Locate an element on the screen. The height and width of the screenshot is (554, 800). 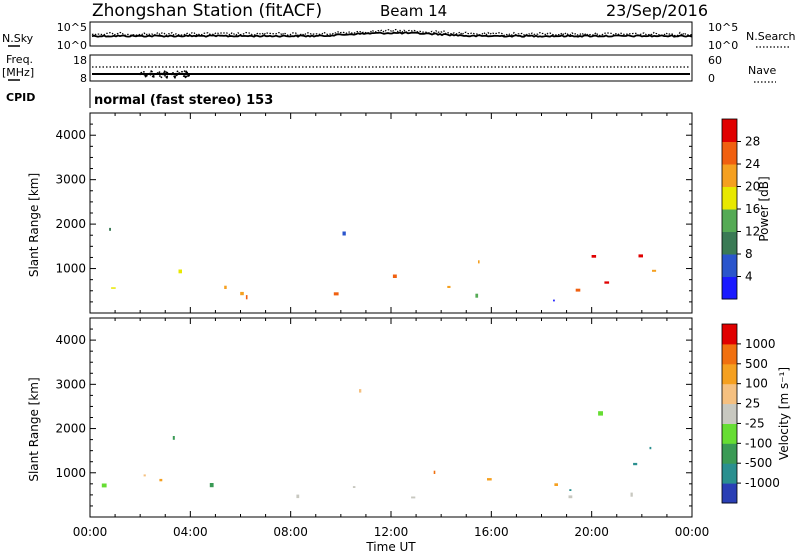
x-tick-label: 20:00 is located at coordinates (591, 532).